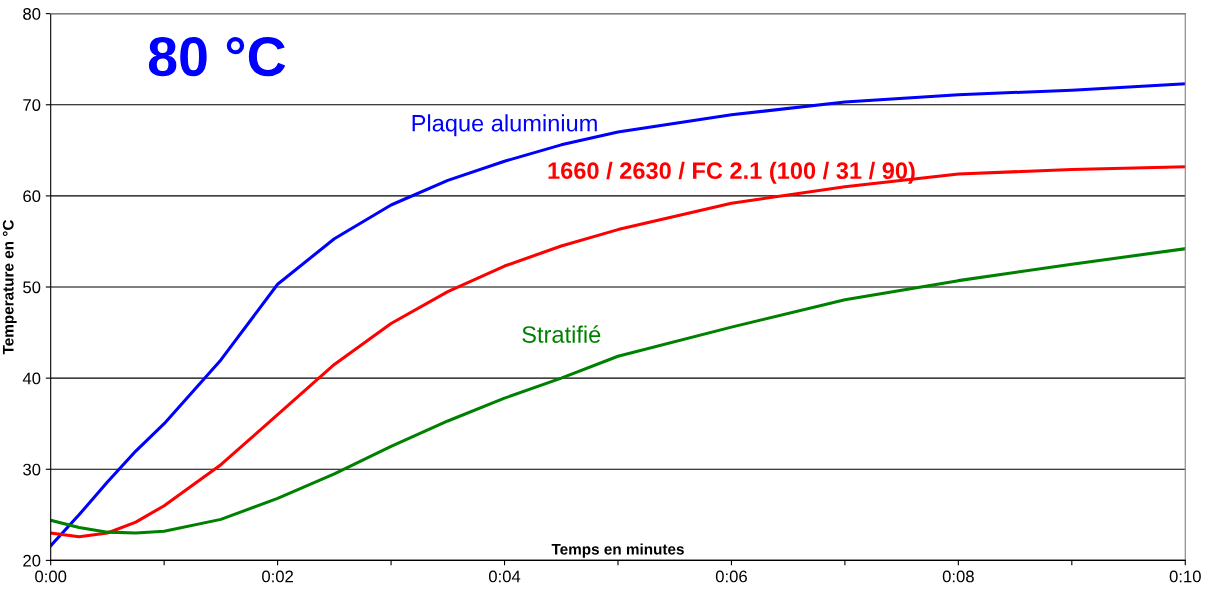 The width and height of the screenshot is (1207, 593). Describe the element at coordinates (731, 576) in the screenshot. I see `x-tick-label: 0:06` at that location.